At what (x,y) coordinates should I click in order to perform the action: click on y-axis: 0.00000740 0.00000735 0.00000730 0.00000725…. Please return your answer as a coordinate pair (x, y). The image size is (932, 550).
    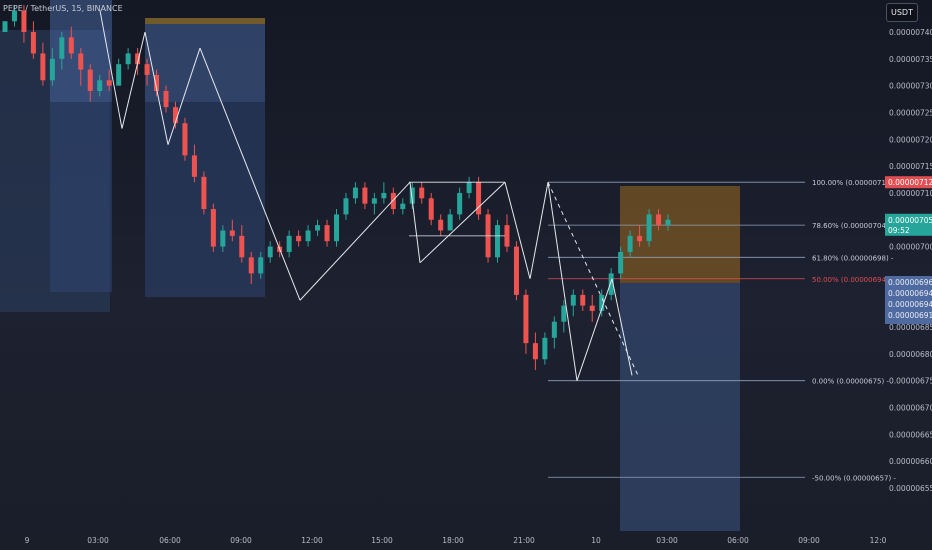
    Looking at the image, I should click on (908, 260).